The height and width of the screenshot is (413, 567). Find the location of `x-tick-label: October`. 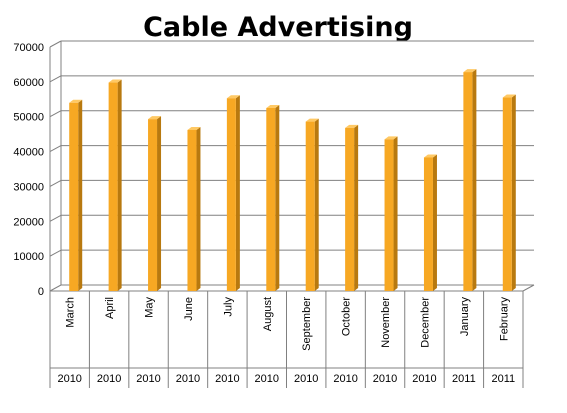

x-tick-label: October is located at coordinates (347, 316).